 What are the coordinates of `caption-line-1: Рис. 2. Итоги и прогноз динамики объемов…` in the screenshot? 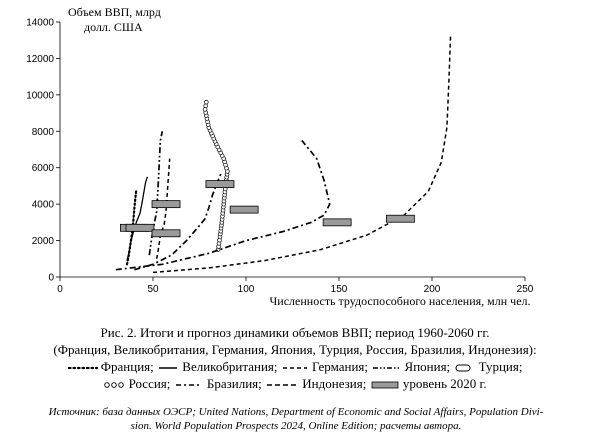 It's located at (295, 332).